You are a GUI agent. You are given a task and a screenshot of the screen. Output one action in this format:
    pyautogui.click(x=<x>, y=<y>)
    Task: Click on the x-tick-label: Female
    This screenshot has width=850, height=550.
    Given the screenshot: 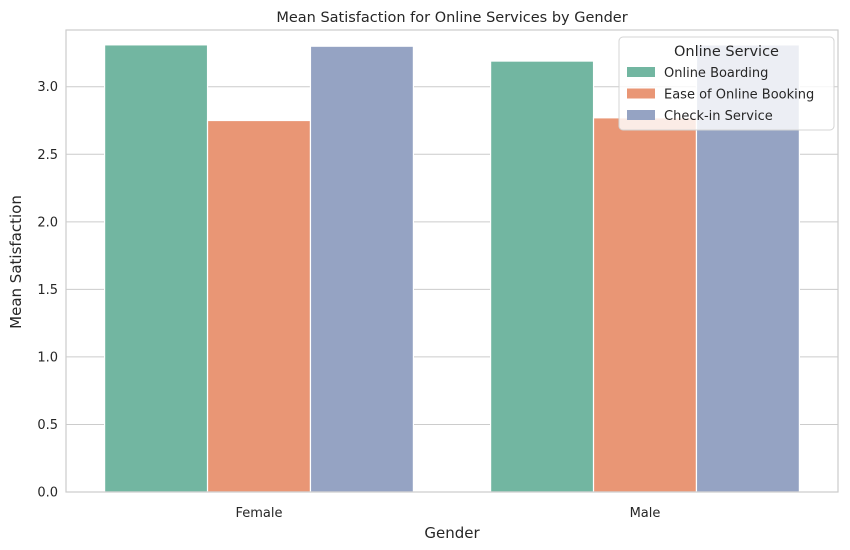 What is the action you would take?
    pyautogui.click(x=258, y=513)
    